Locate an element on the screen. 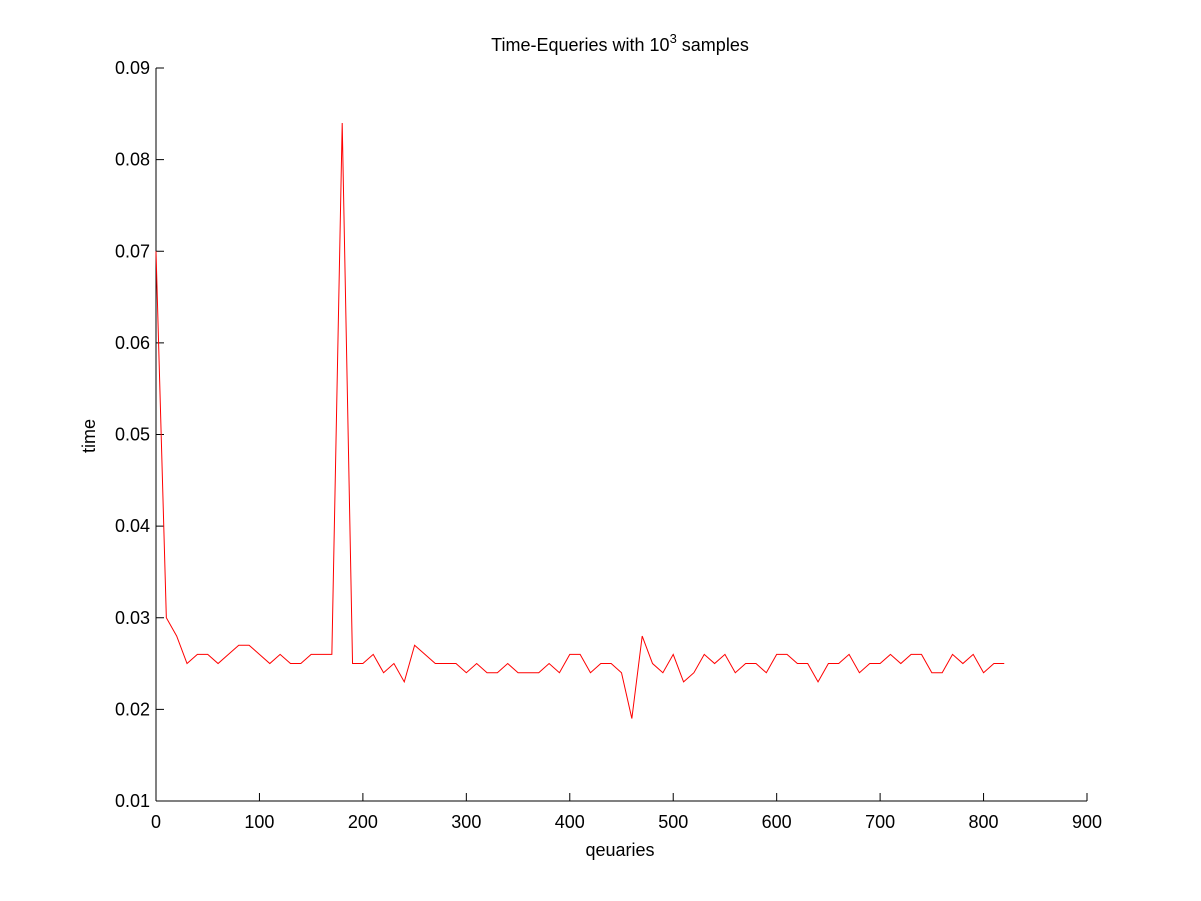 The image size is (1201, 901). x-tick-label: 0 is located at coordinates (156, 822).